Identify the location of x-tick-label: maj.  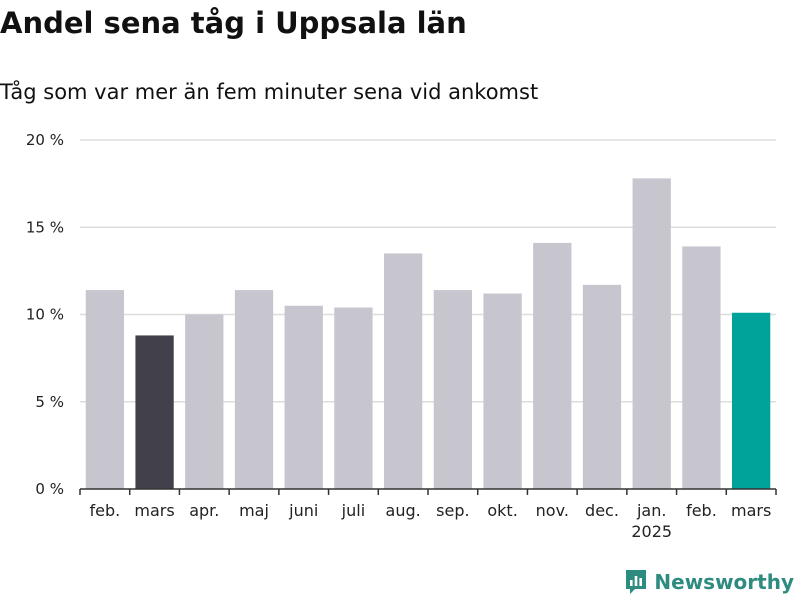
(254, 510).